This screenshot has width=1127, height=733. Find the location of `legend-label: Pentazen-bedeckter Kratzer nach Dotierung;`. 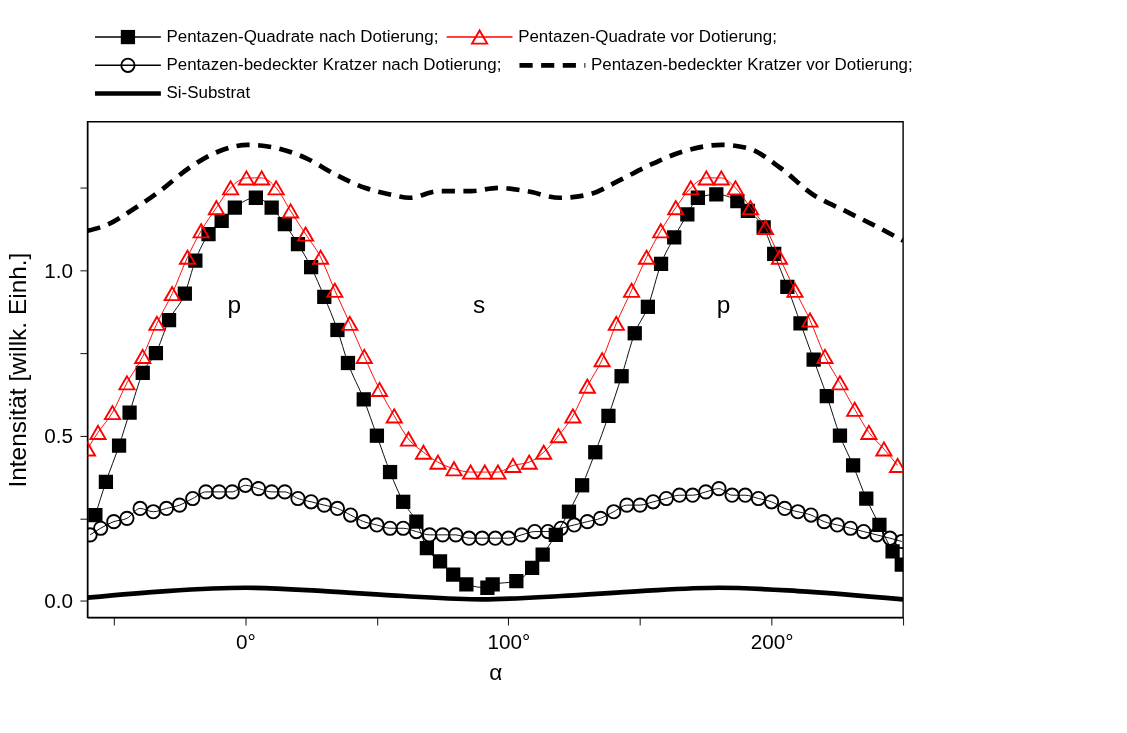

legend-label: Pentazen-bedeckter Kratzer nach Dotierung; is located at coordinates (334, 64).